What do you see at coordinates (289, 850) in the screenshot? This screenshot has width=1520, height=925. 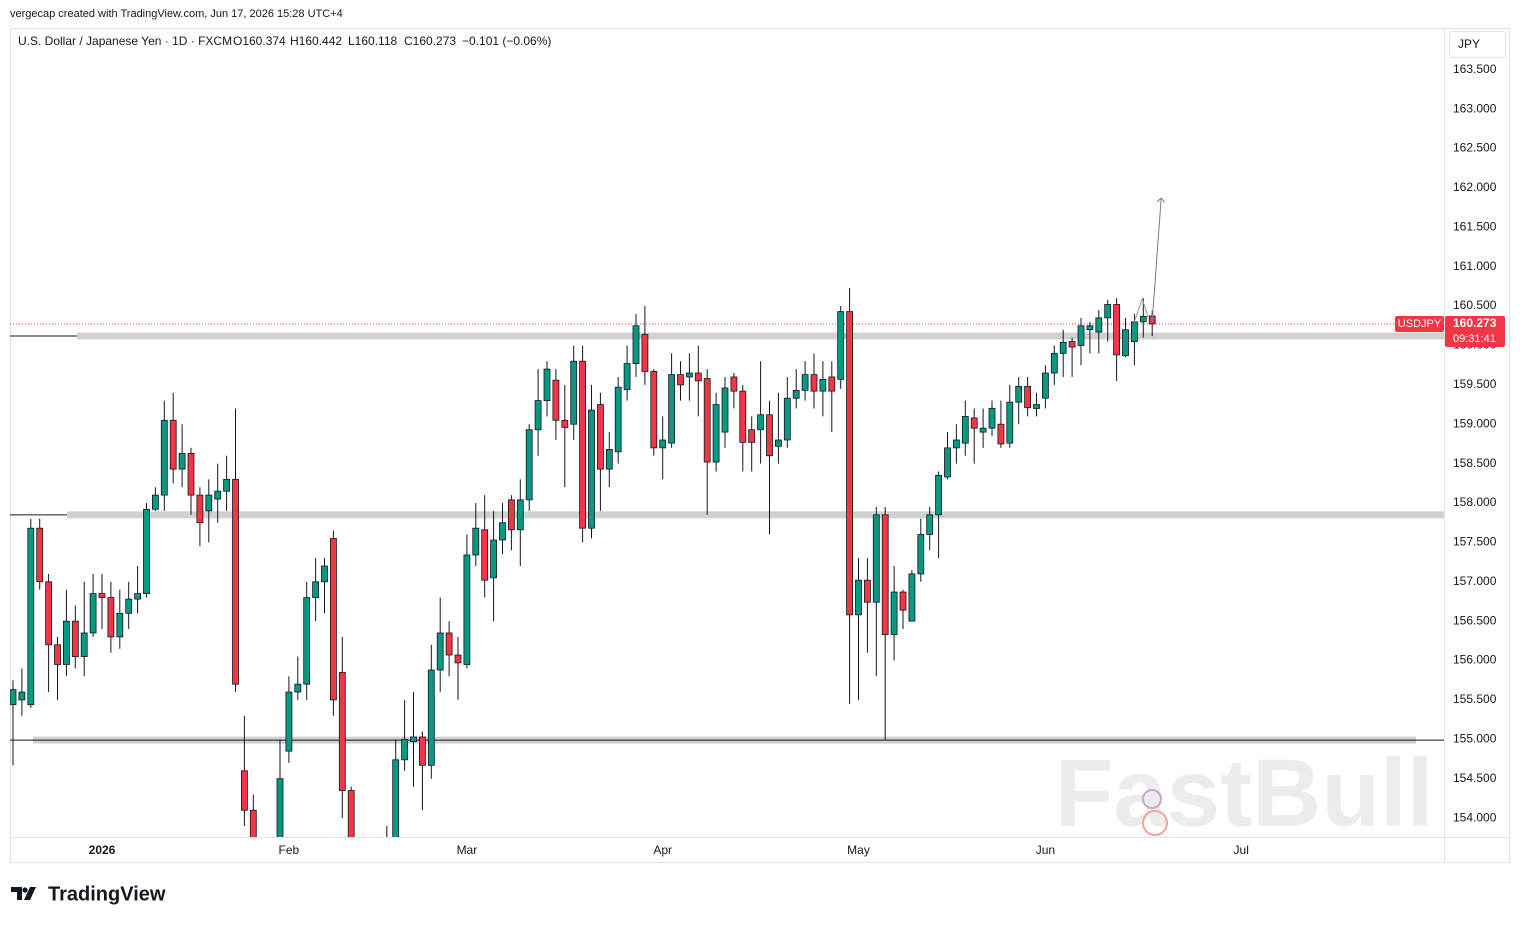 I see `x-tick-label: Feb` at bounding box center [289, 850].